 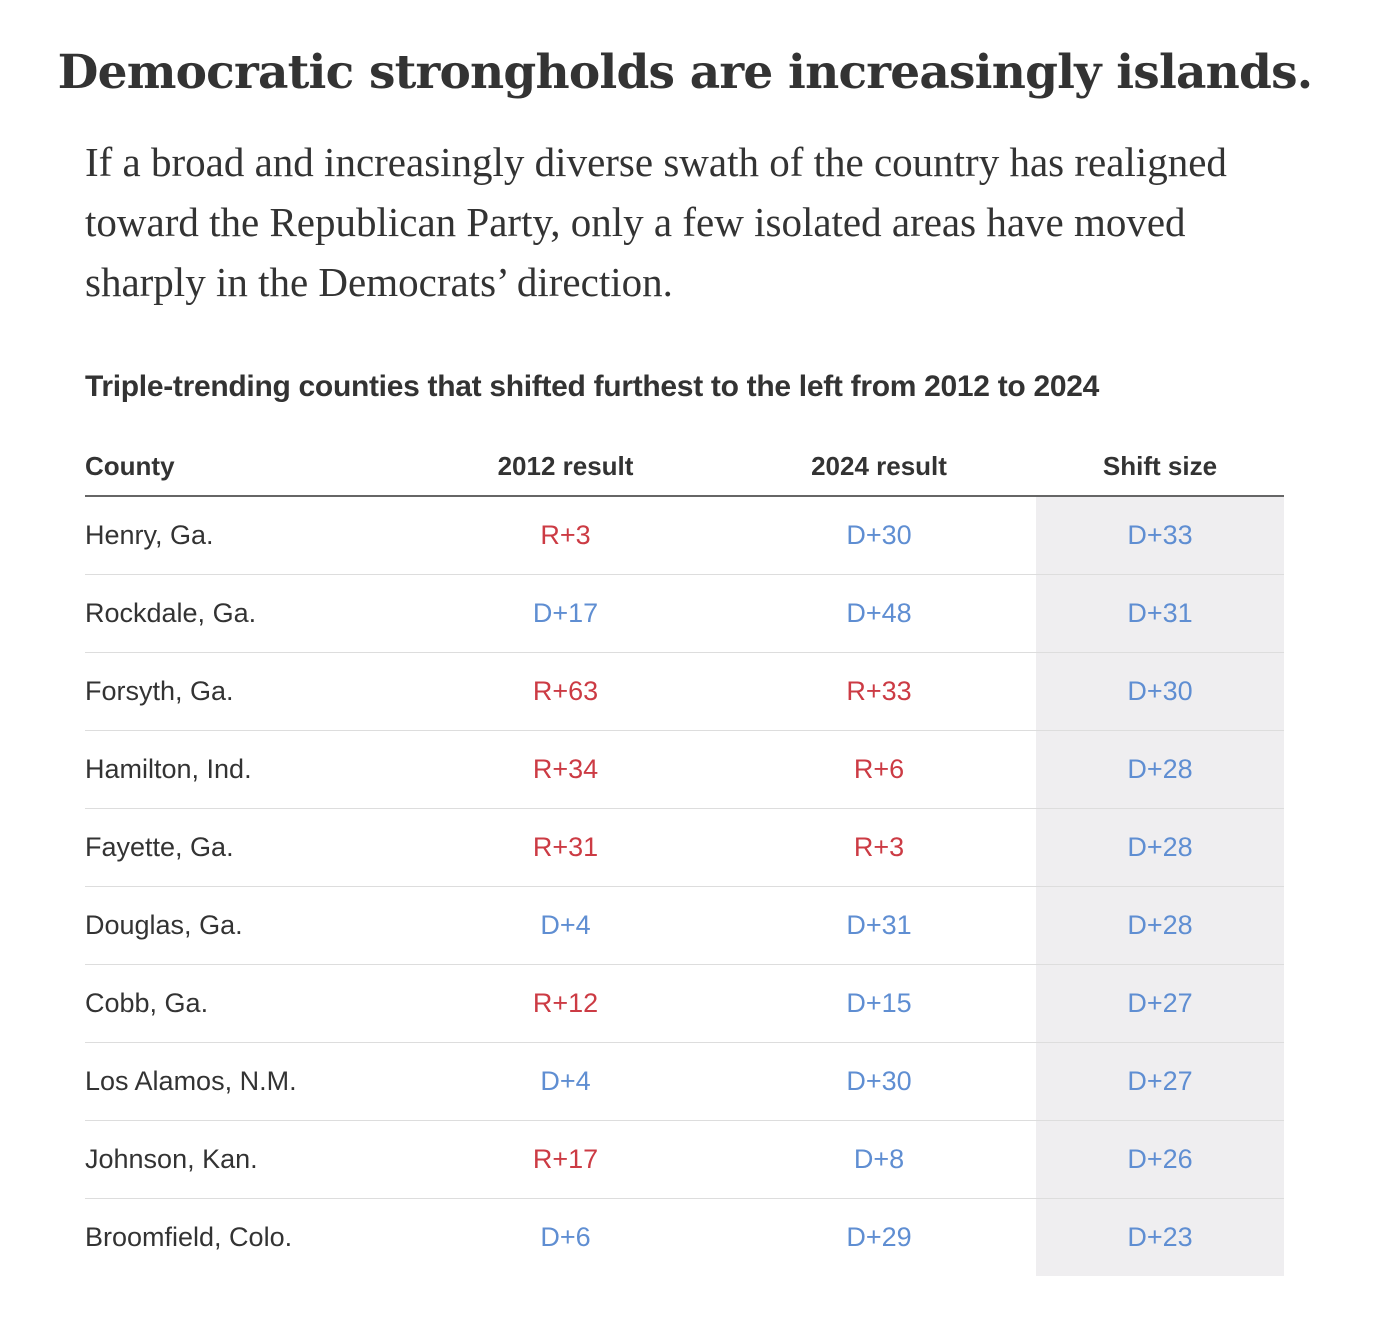 I want to click on result-2024-cell: D+15, so click(x=879, y=1003).